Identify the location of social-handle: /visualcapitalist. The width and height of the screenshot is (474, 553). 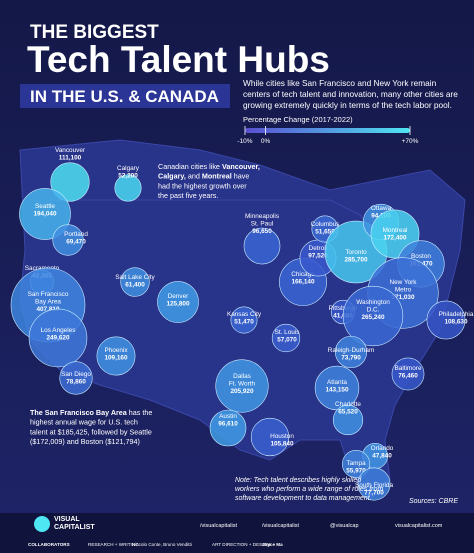
(280, 526).